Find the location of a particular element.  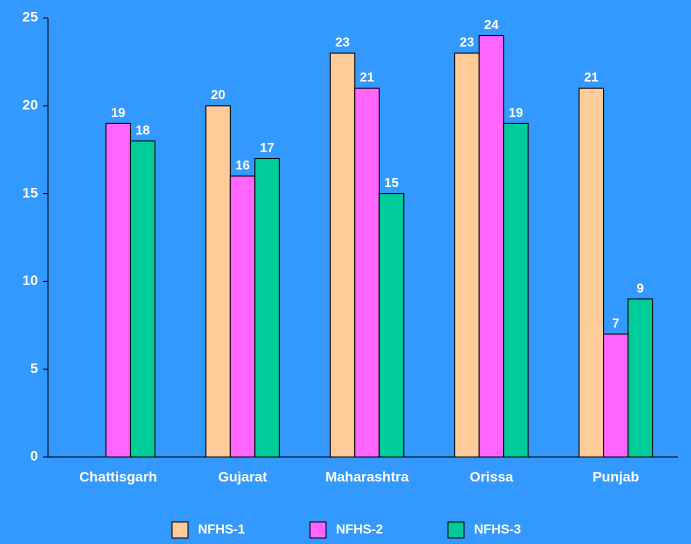

value-label: 9 is located at coordinates (640, 287).